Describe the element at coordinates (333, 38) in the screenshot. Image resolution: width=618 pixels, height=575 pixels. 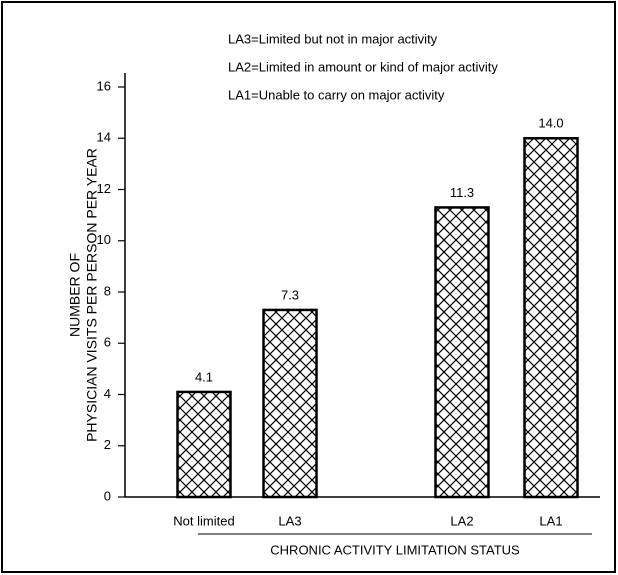
I see `note: LA3=Limited but not in major activity` at that location.